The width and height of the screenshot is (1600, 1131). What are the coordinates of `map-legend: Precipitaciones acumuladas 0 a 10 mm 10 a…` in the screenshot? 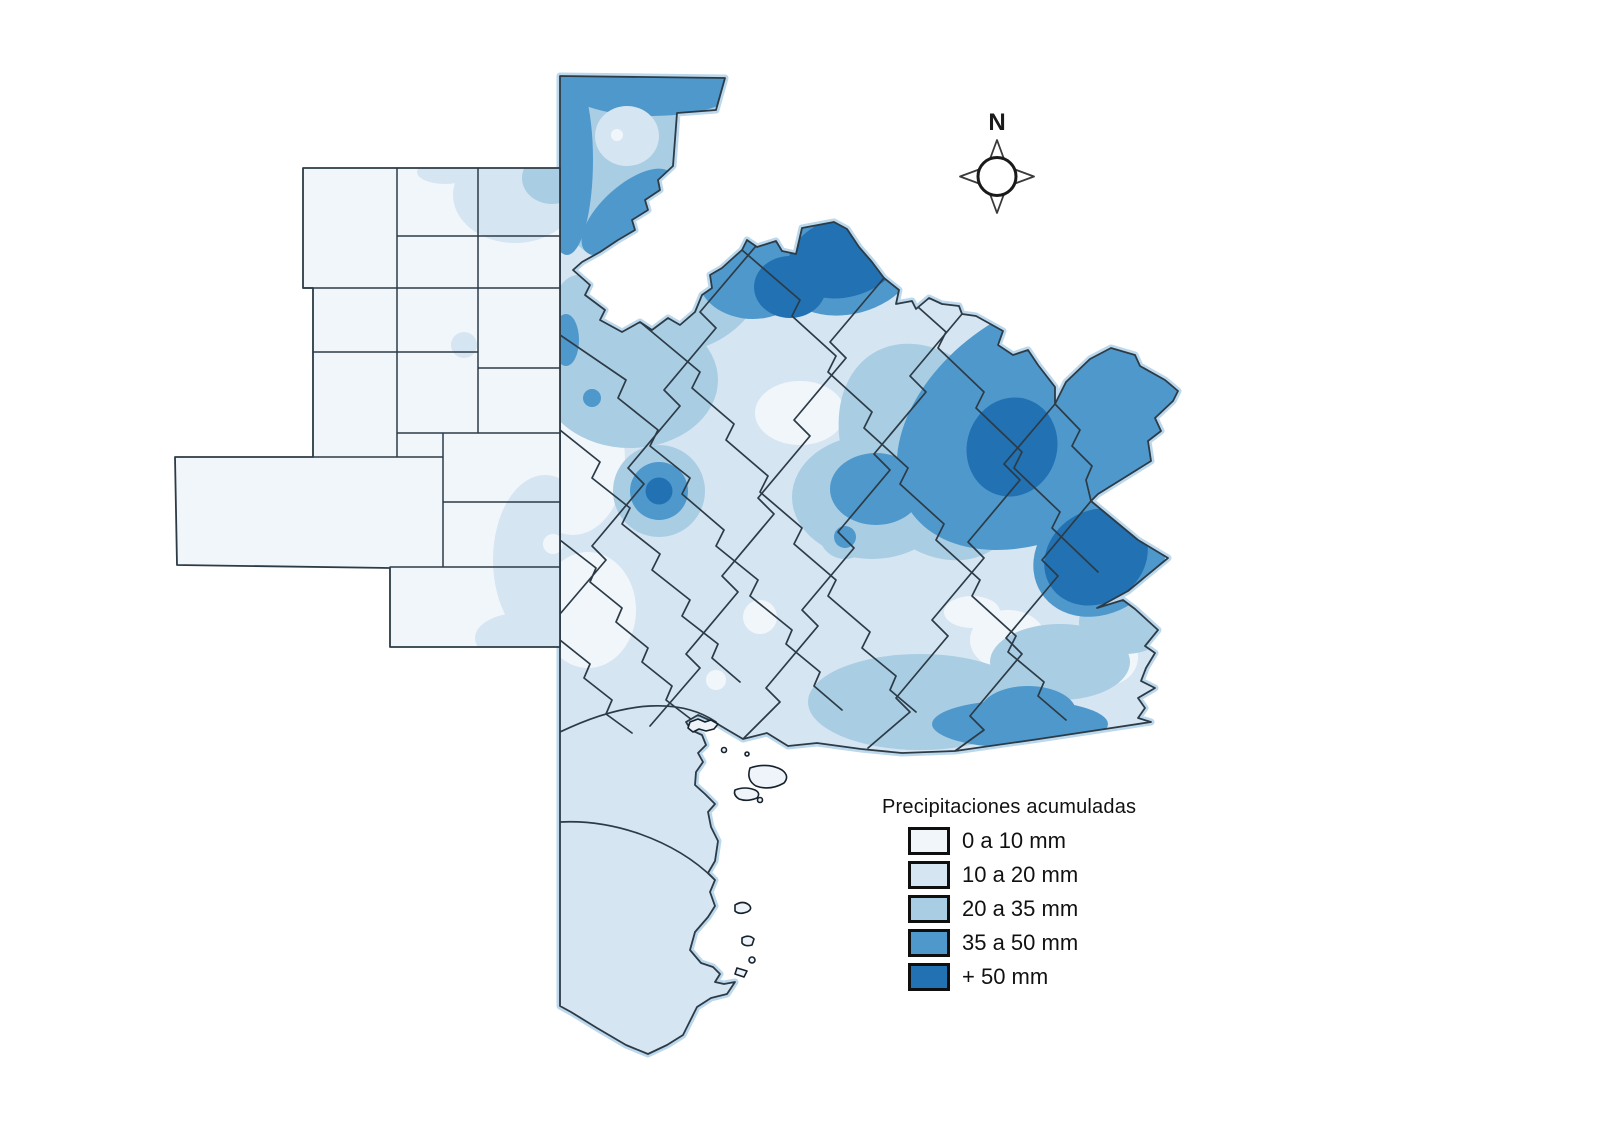 It's located at (1020, 897).